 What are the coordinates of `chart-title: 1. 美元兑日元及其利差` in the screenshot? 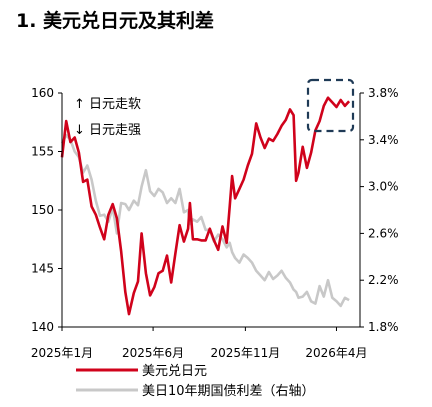 It's located at (115, 21).